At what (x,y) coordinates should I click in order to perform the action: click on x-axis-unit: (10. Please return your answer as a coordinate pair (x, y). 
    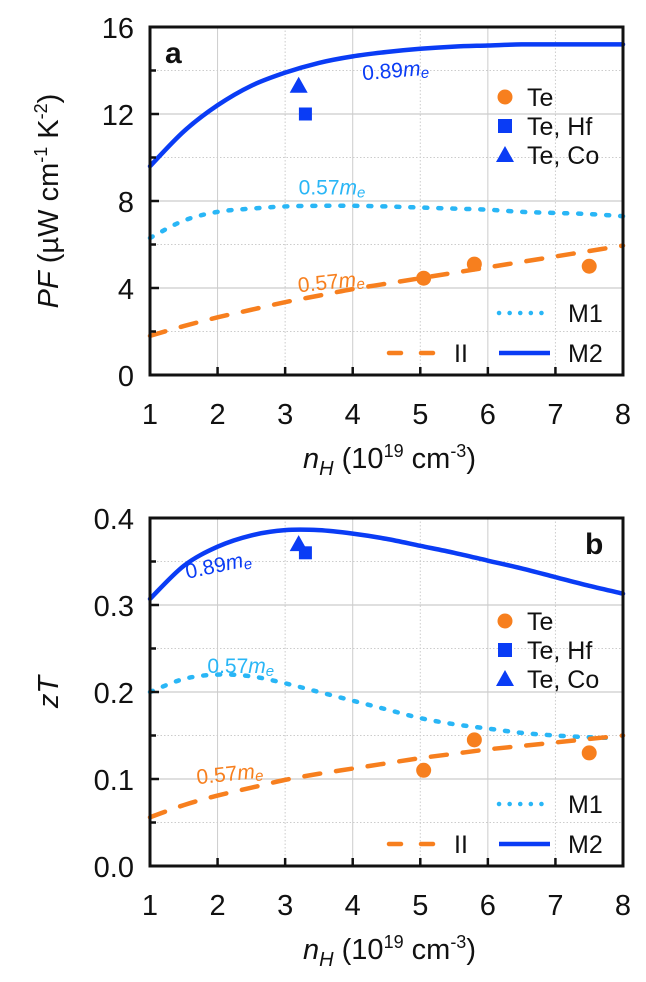
    Looking at the image, I should click on (359, 459).